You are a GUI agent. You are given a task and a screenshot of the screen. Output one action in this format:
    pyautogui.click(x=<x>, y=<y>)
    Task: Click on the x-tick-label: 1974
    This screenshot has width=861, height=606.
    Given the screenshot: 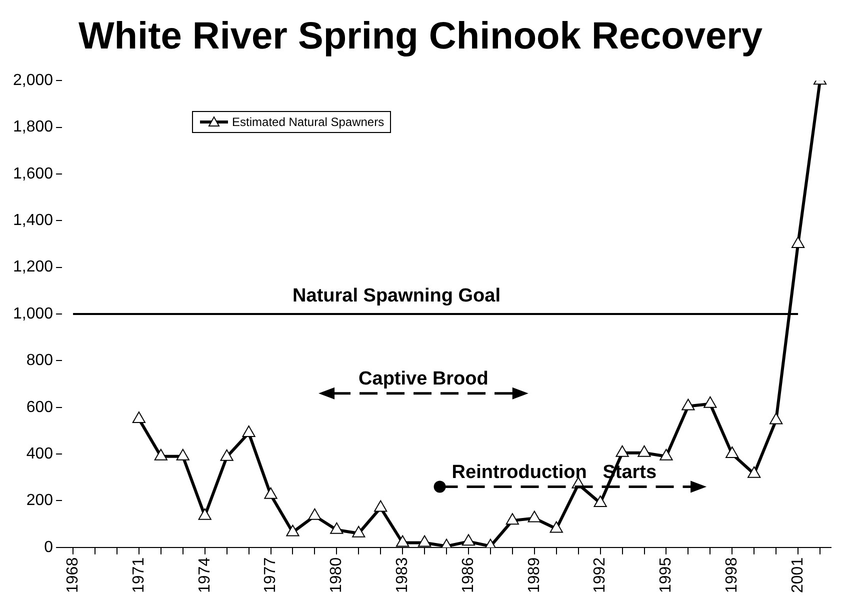 What is the action you would take?
    pyautogui.click(x=205, y=575)
    